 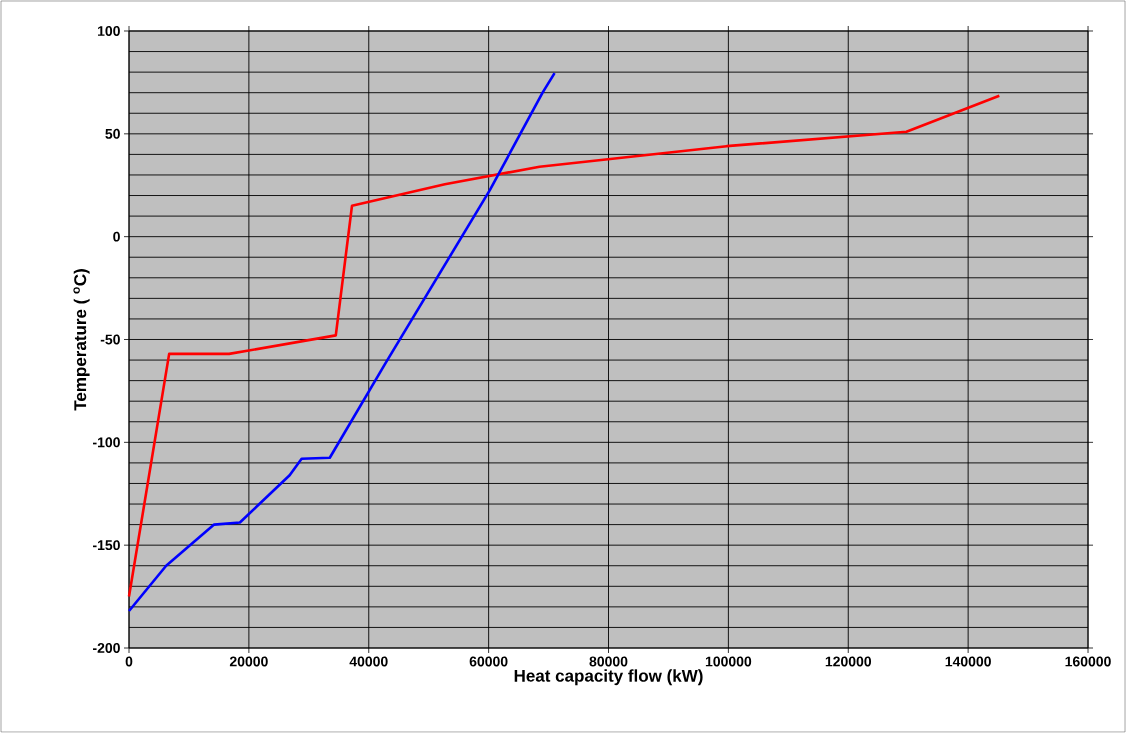 I want to click on x-tick-label: 80000, so click(x=608, y=661).